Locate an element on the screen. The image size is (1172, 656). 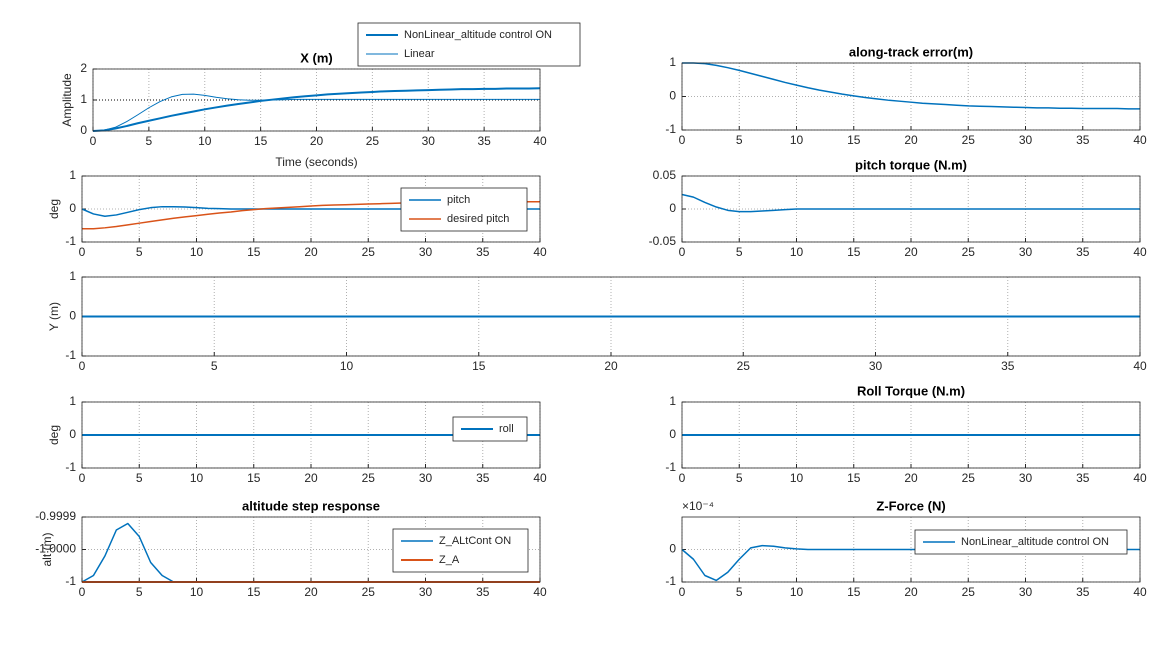
legend-label: Linear is located at coordinates (419, 54).